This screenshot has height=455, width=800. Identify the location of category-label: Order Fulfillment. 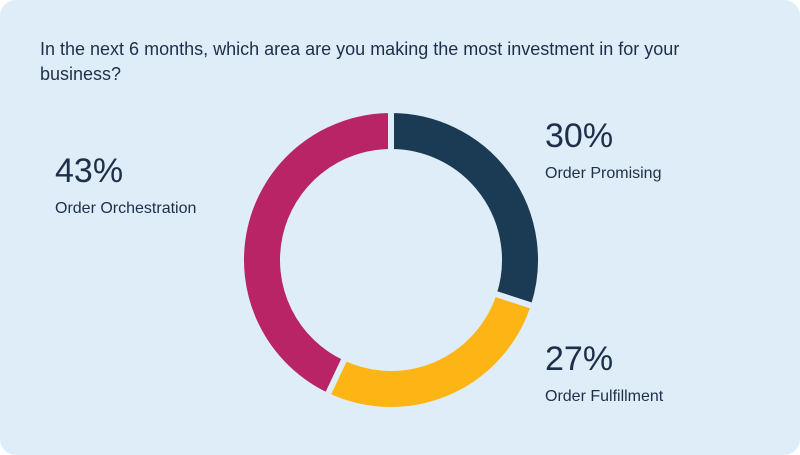
(604, 396).